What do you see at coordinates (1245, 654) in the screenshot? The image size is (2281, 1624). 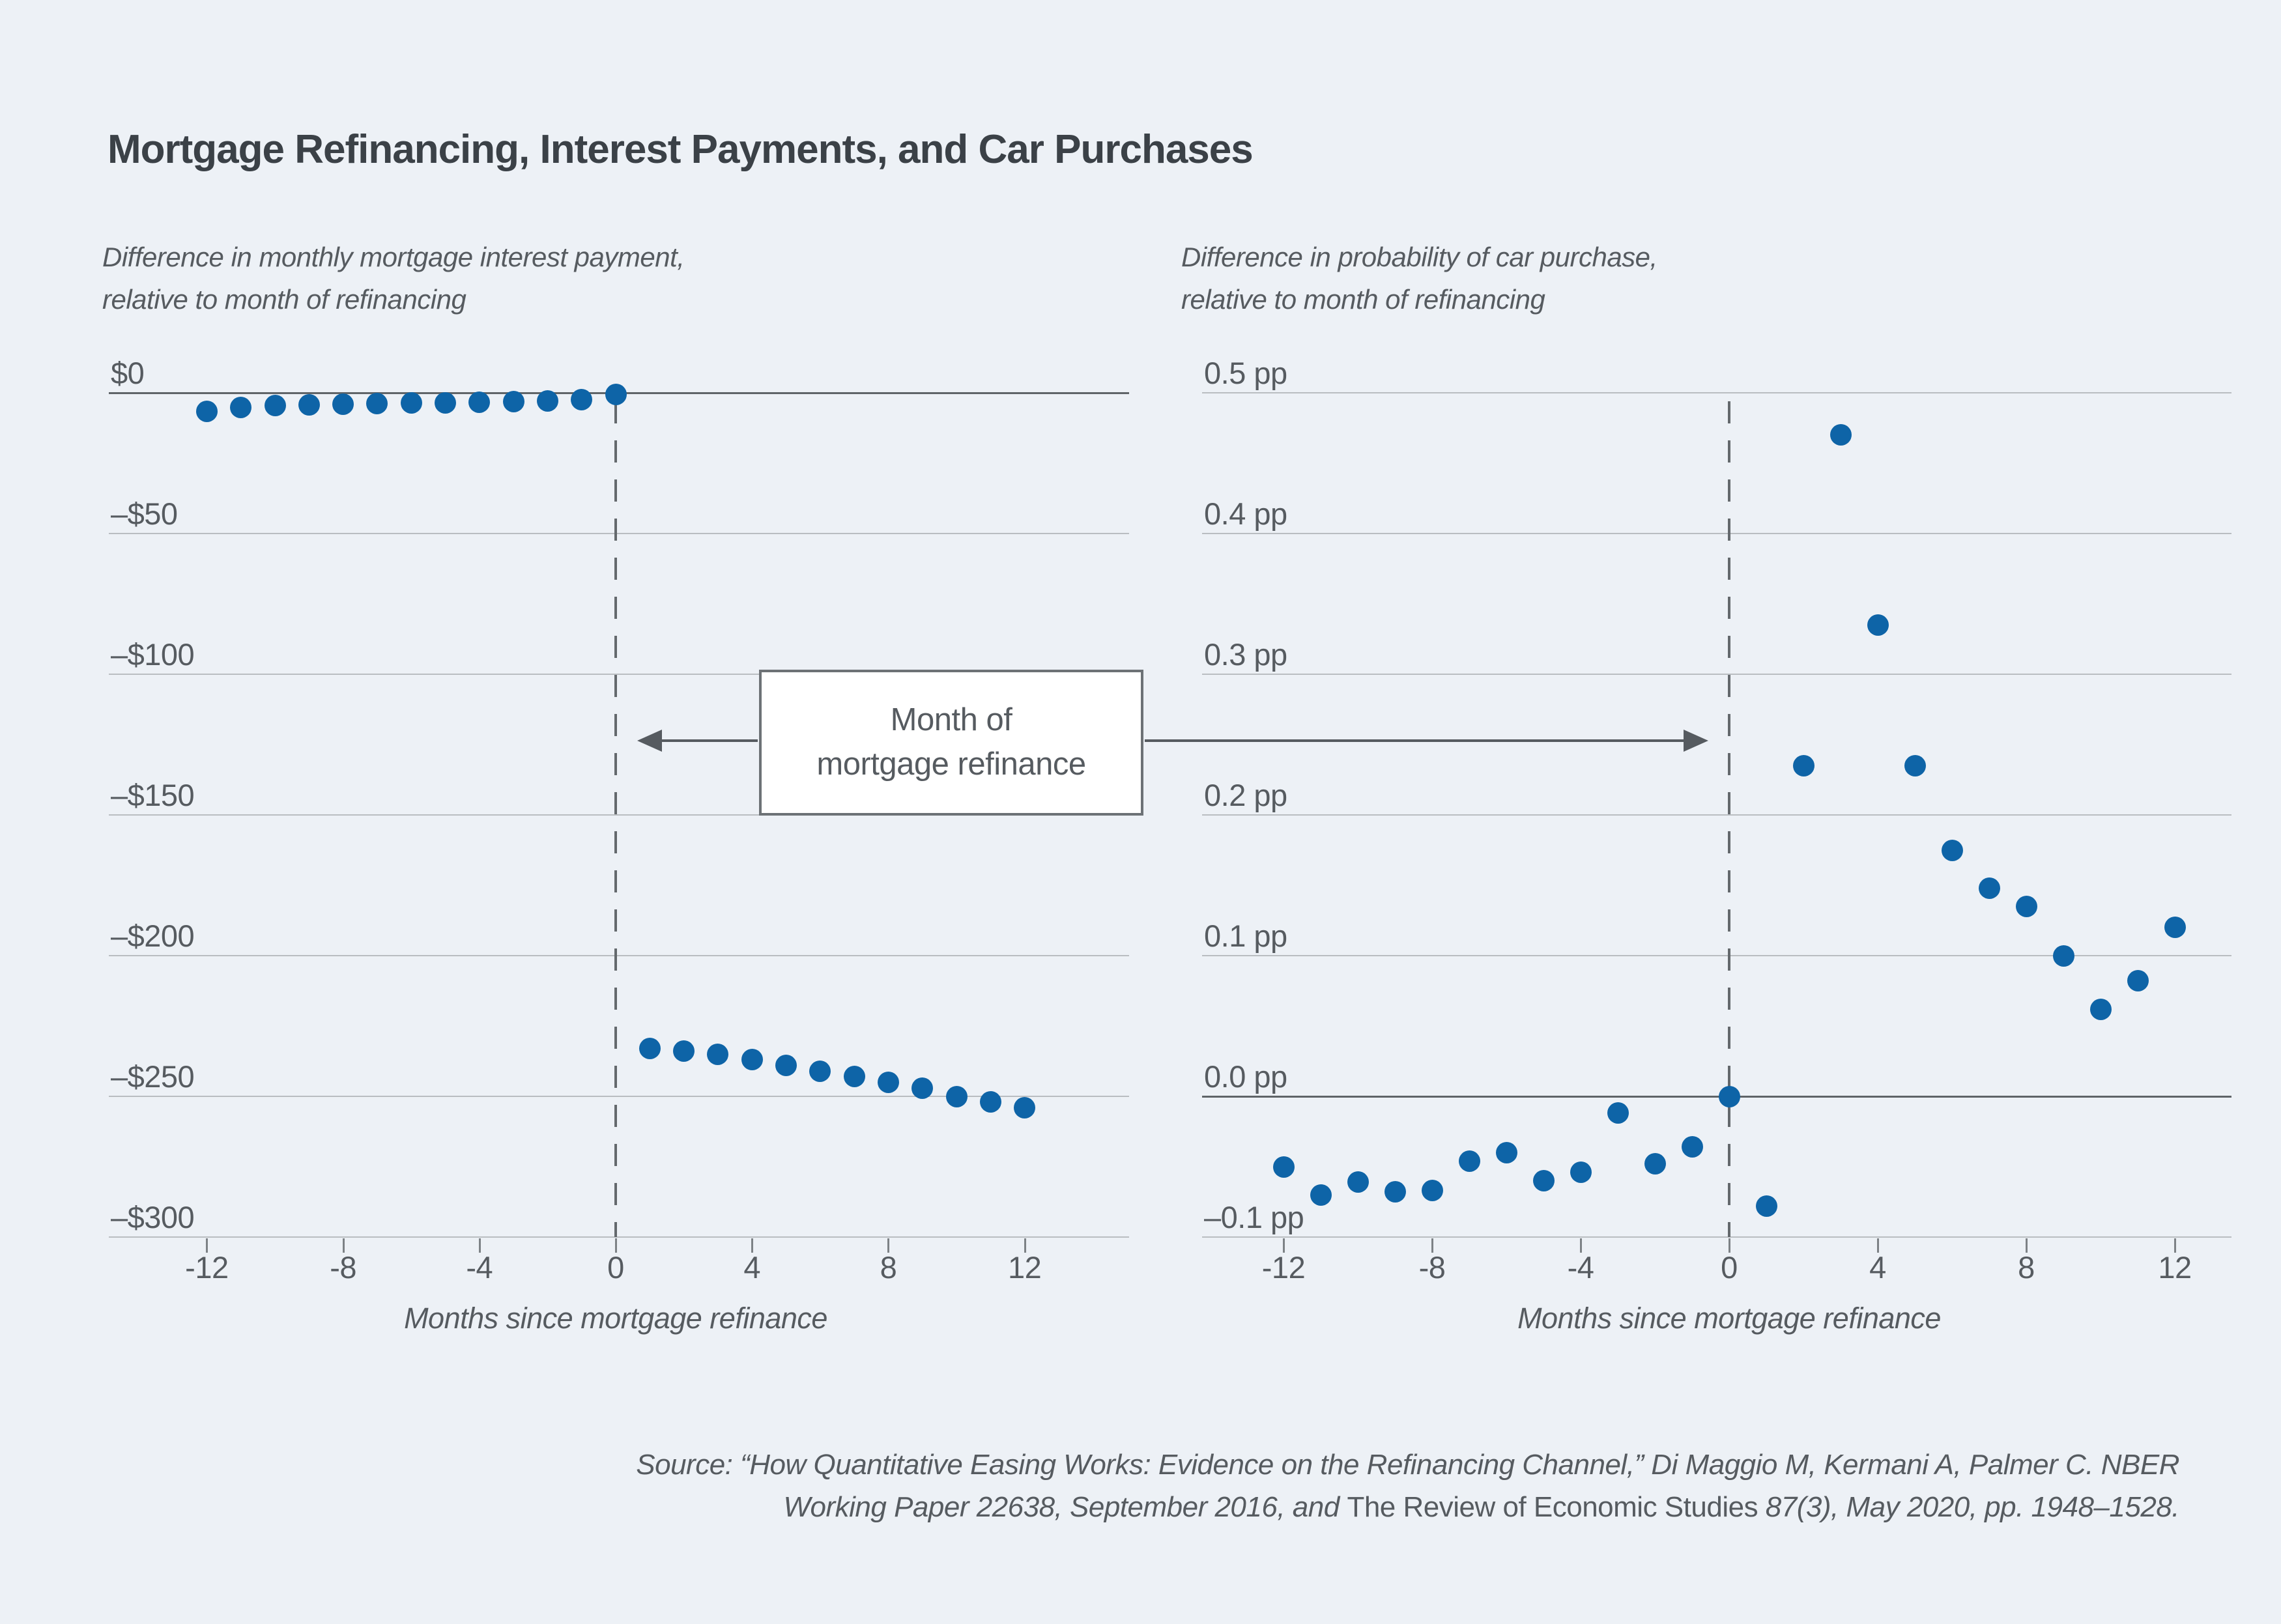 I see `y-axis-label: 0.3 pp` at bounding box center [1245, 654].